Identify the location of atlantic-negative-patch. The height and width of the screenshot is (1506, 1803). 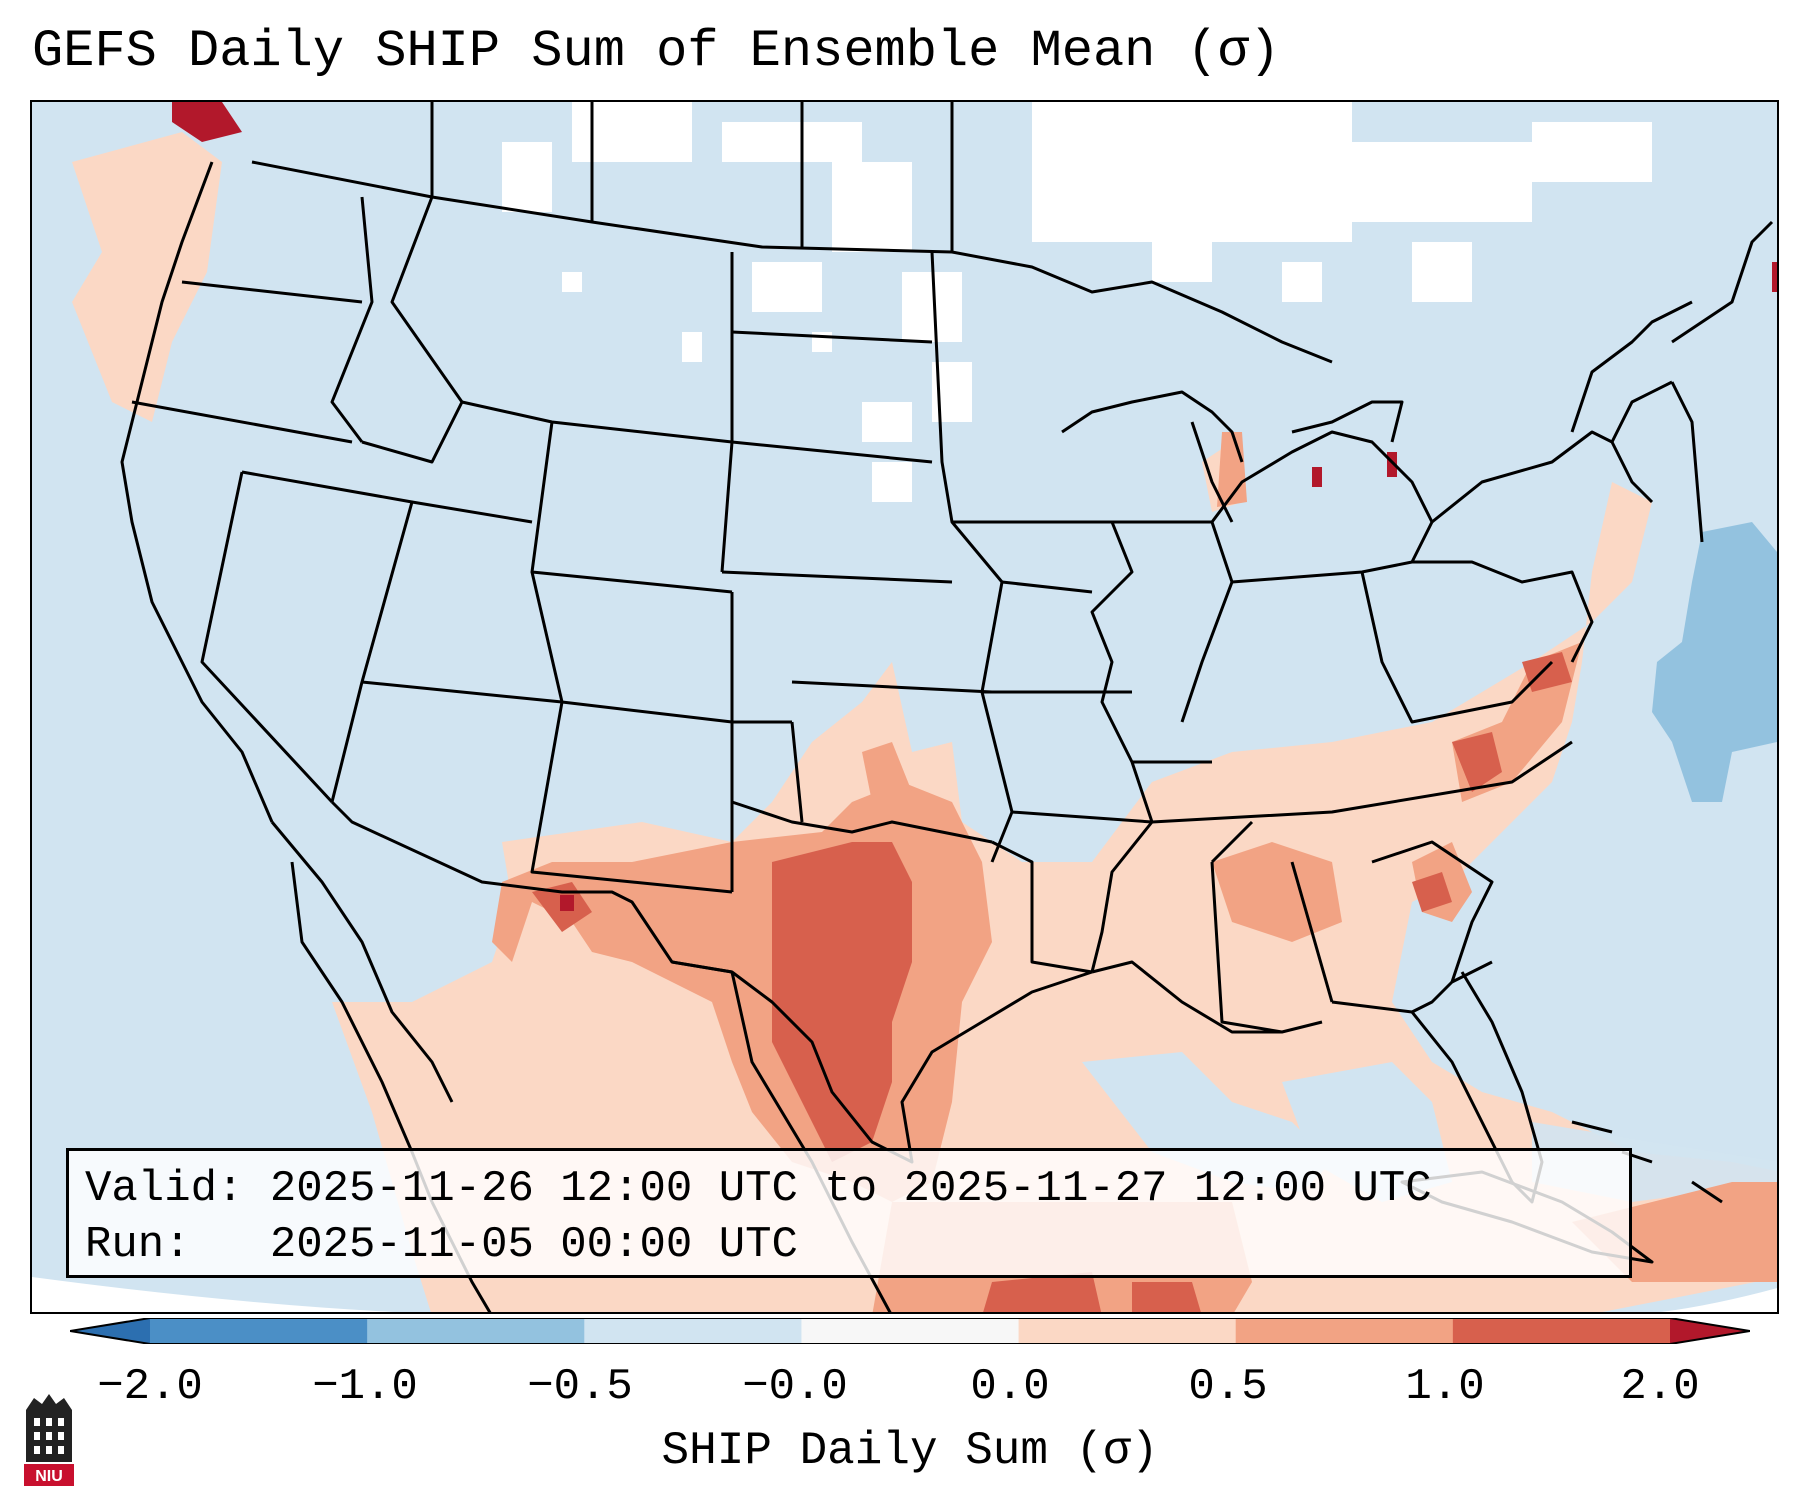
(1714, 662).